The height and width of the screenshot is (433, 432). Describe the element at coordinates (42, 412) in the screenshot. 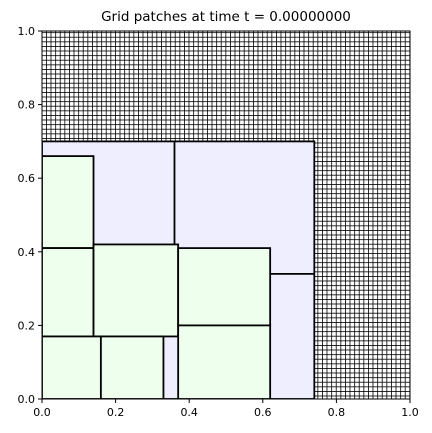

I see `x-tick-label: 0.0` at that location.